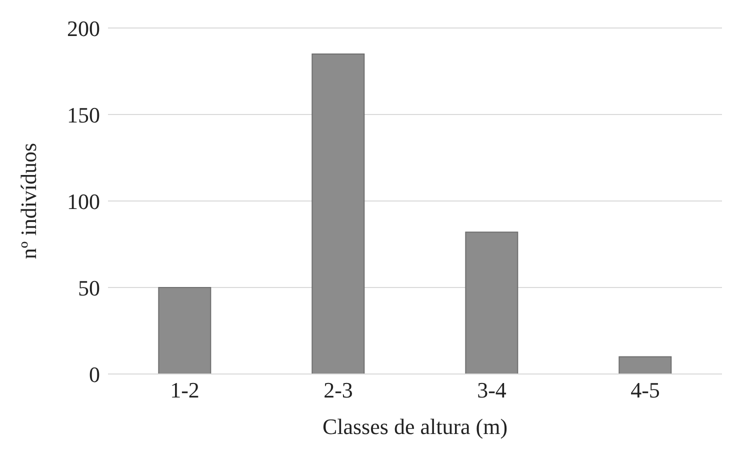 Image resolution: width=750 pixels, height=462 pixels. What do you see at coordinates (338, 390) in the screenshot?
I see `x-tick-label: 2-3` at bounding box center [338, 390].